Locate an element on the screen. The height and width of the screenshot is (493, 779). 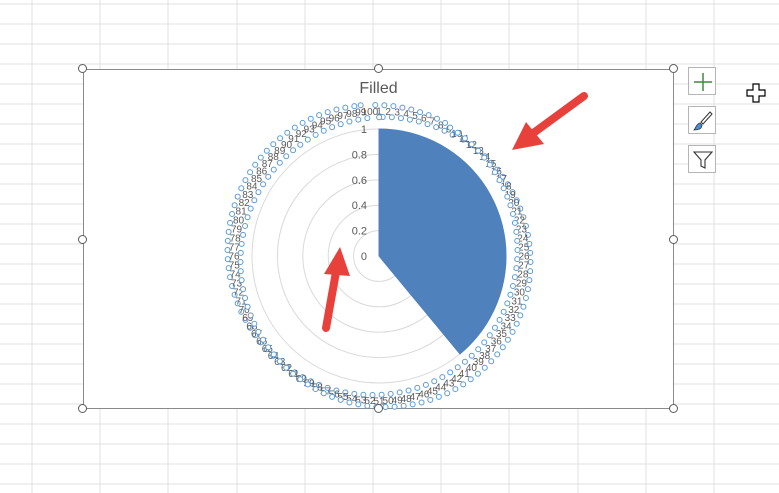
chart-styles-button is located at coordinates (702, 120).